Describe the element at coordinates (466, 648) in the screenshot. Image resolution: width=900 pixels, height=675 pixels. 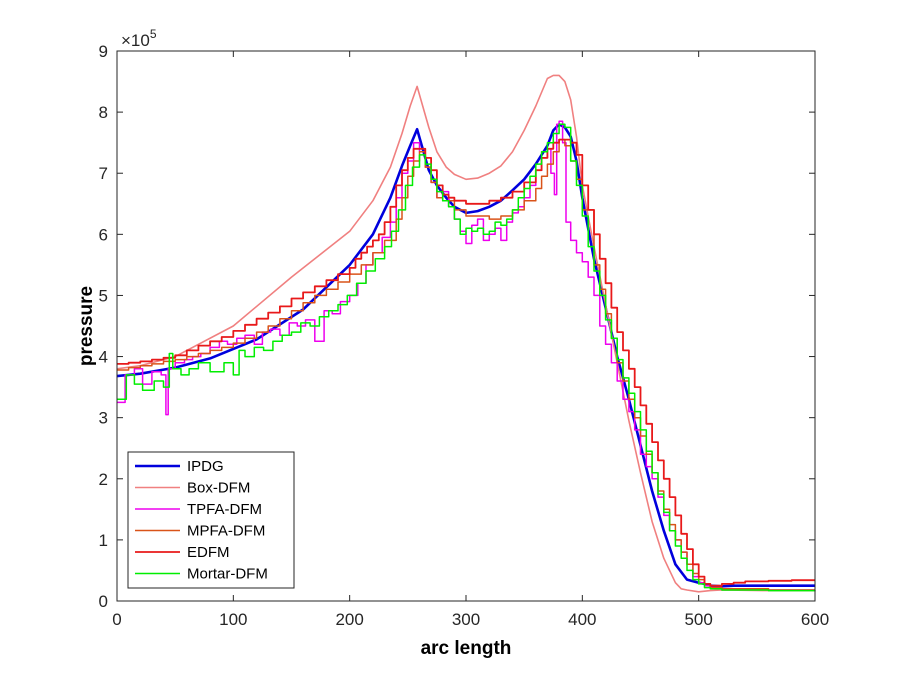
I see `x-axis-label: arc length` at that location.